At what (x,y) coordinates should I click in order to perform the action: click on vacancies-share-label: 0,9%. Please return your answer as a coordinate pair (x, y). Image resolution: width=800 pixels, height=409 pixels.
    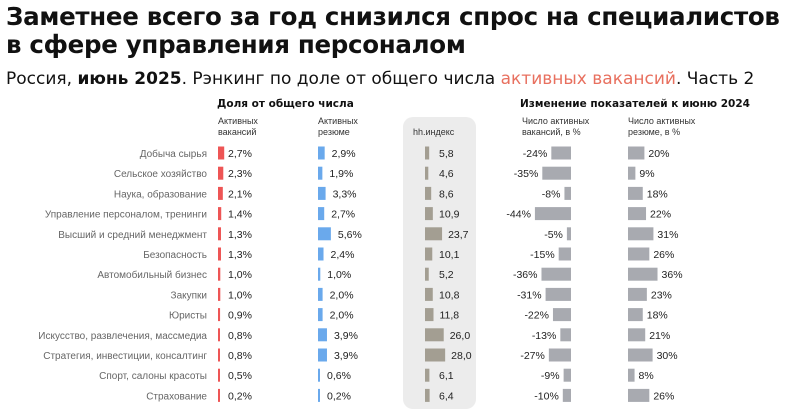
    Looking at the image, I should click on (240, 316).